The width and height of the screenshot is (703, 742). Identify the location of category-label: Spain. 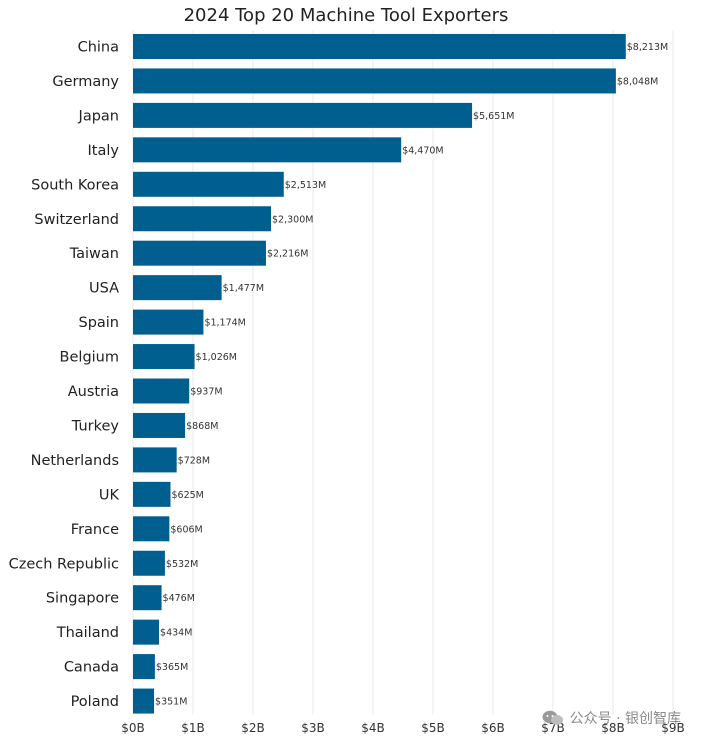
(98, 323).